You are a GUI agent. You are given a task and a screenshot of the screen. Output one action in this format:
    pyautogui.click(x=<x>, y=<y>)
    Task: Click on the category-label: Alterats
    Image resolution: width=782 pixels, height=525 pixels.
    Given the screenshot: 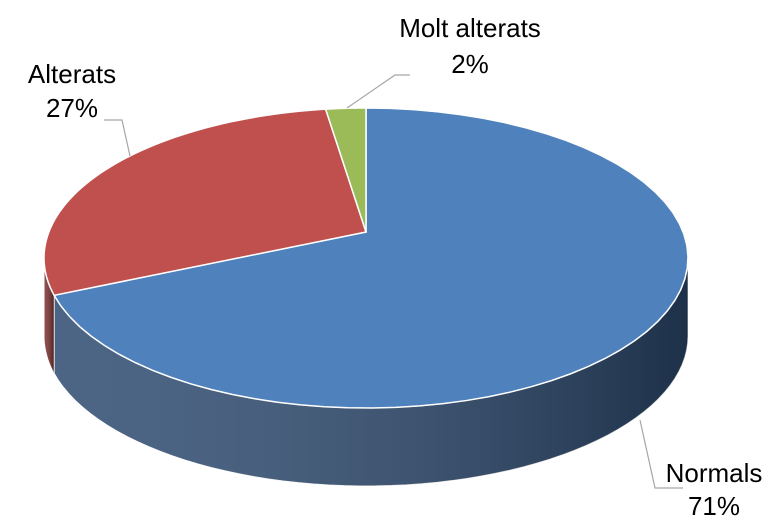 What is the action you would take?
    pyautogui.click(x=72, y=74)
    